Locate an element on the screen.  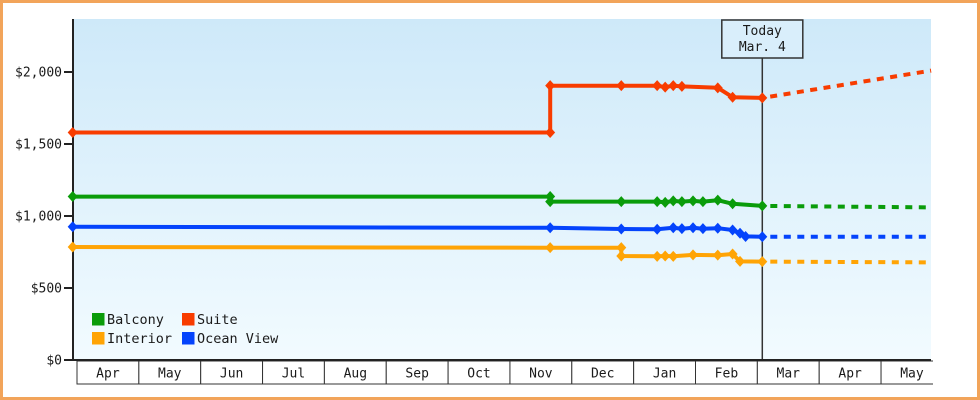
legend-swatch-interior is located at coordinates (98, 338).